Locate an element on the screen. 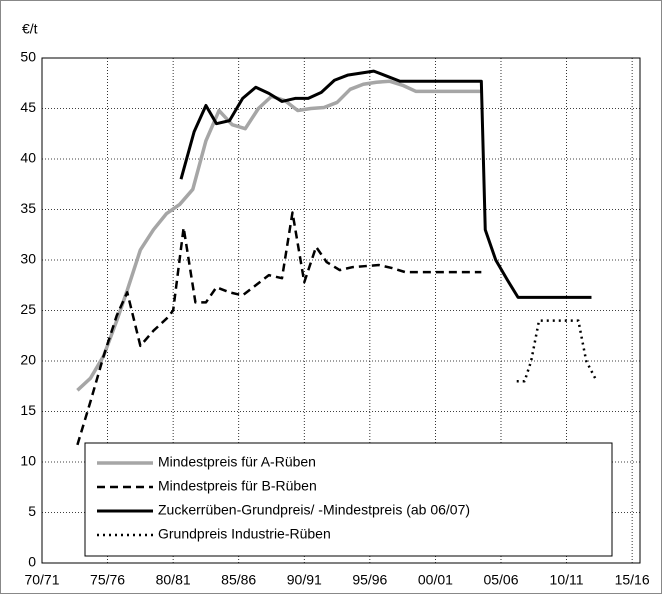 The image size is (662, 599). y-tick-label: 10 is located at coordinates (28, 461).